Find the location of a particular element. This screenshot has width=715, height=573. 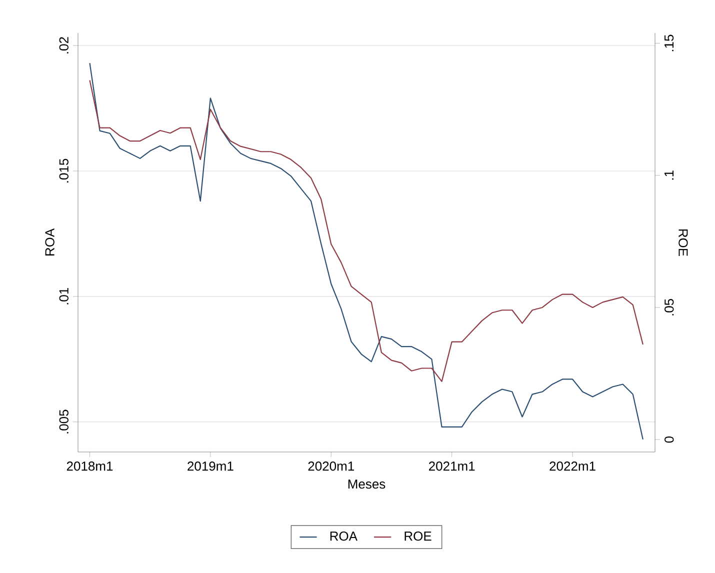

x-tick-label: 2018m1 is located at coordinates (89, 466).